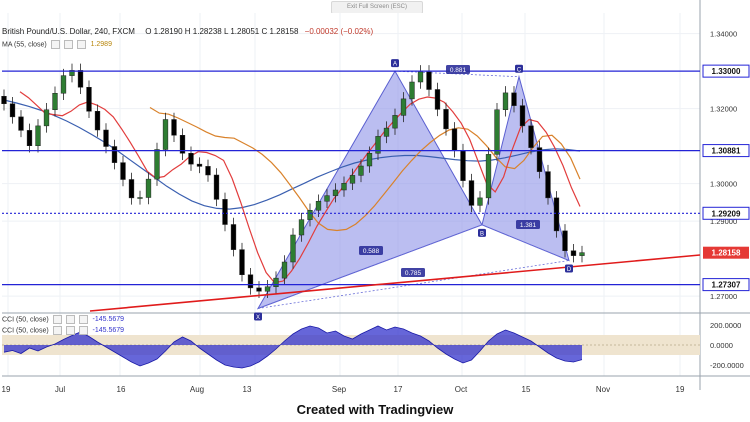  Describe the element at coordinates (398, 389) in the screenshot. I see `time-tick-label: 17` at that location.